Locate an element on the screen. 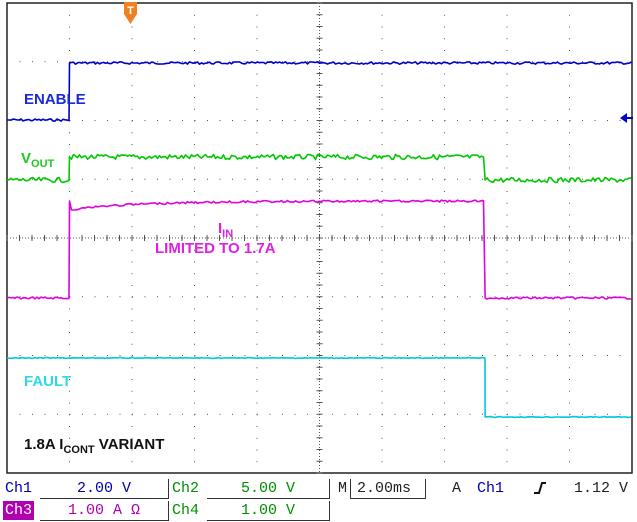 The height and width of the screenshot is (522, 637). variant-label: 1.8A ICONT VARIANT is located at coordinates (94, 446).